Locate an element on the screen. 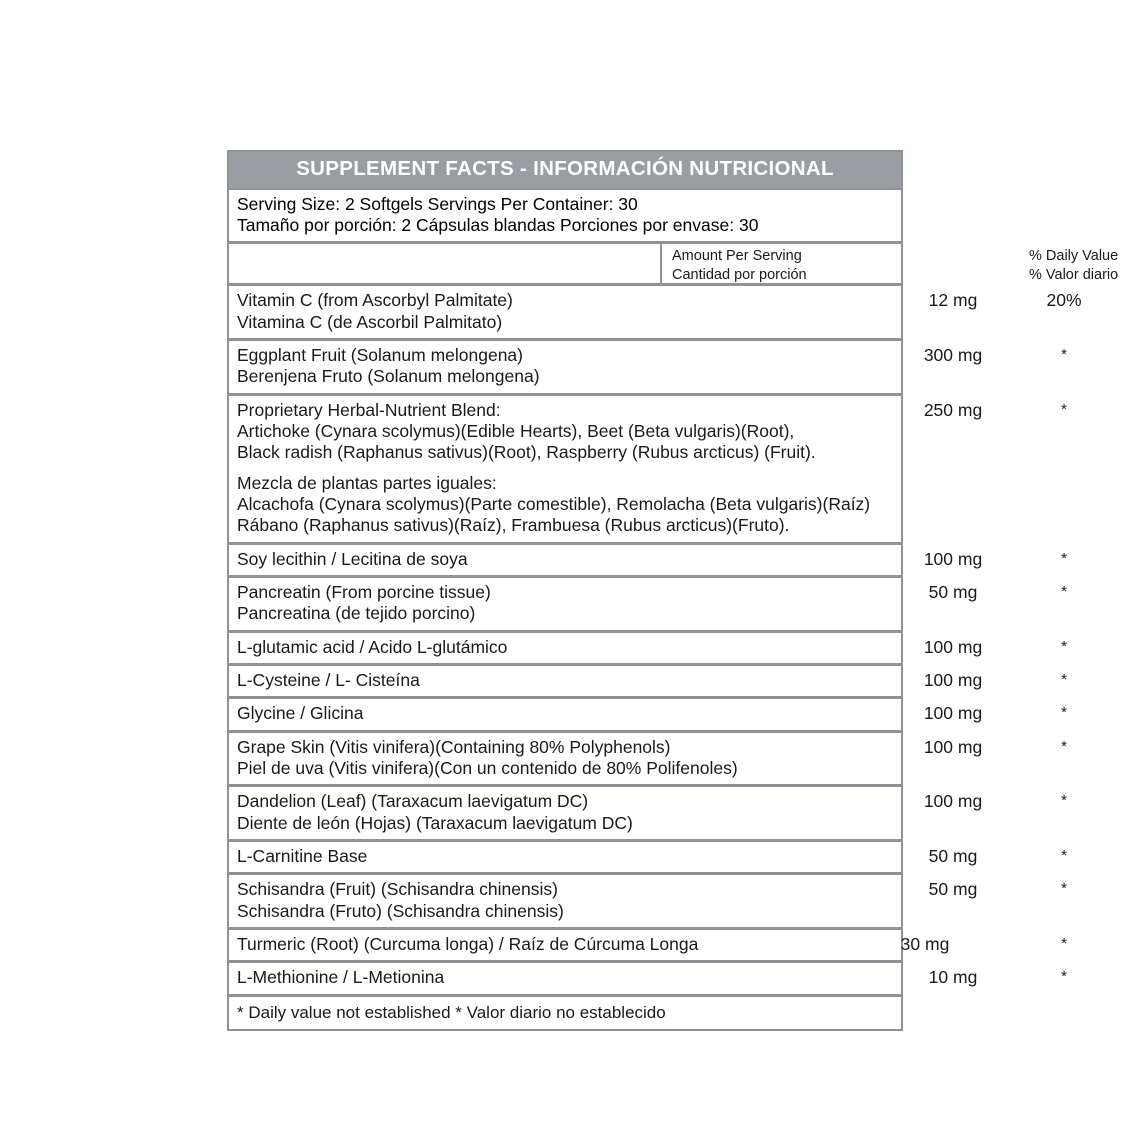 The image size is (1140, 1140). daily-value-value: 20% is located at coordinates (1064, 300).